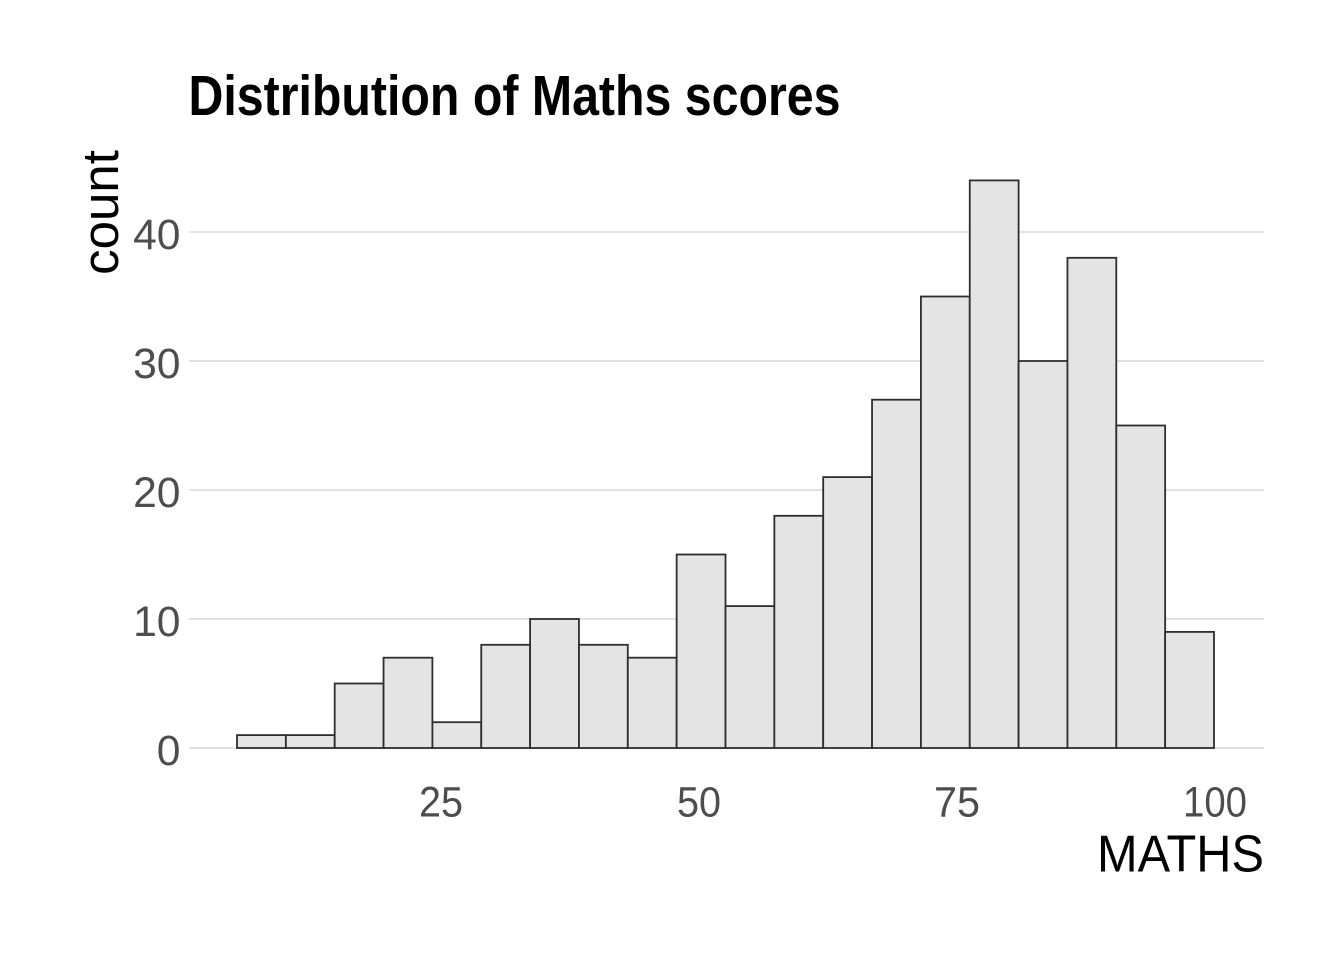  What do you see at coordinates (156, 364) in the screenshot?
I see `svg-text: 30` at bounding box center [156, 364].